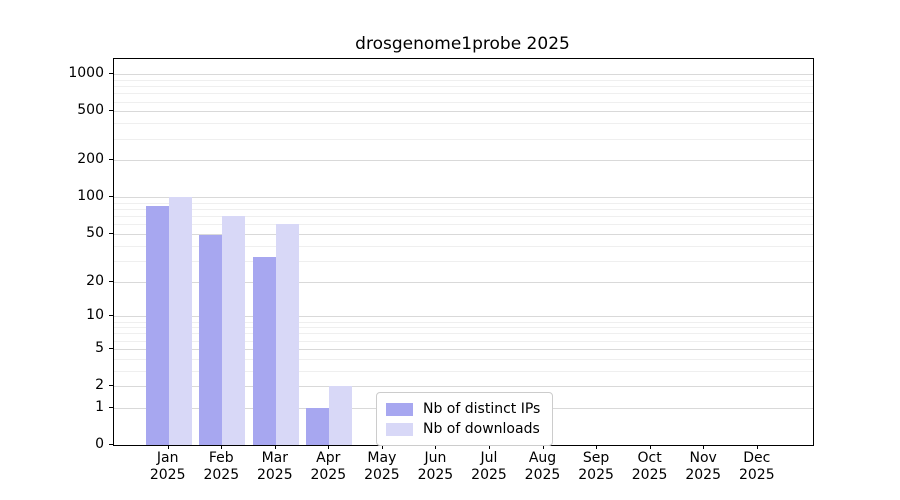 This screenshot has height=500, width=900. Describe the element at coordinates (86, 73) in the screenshot. I see `y-tick-label-1000: 1000` at that location.